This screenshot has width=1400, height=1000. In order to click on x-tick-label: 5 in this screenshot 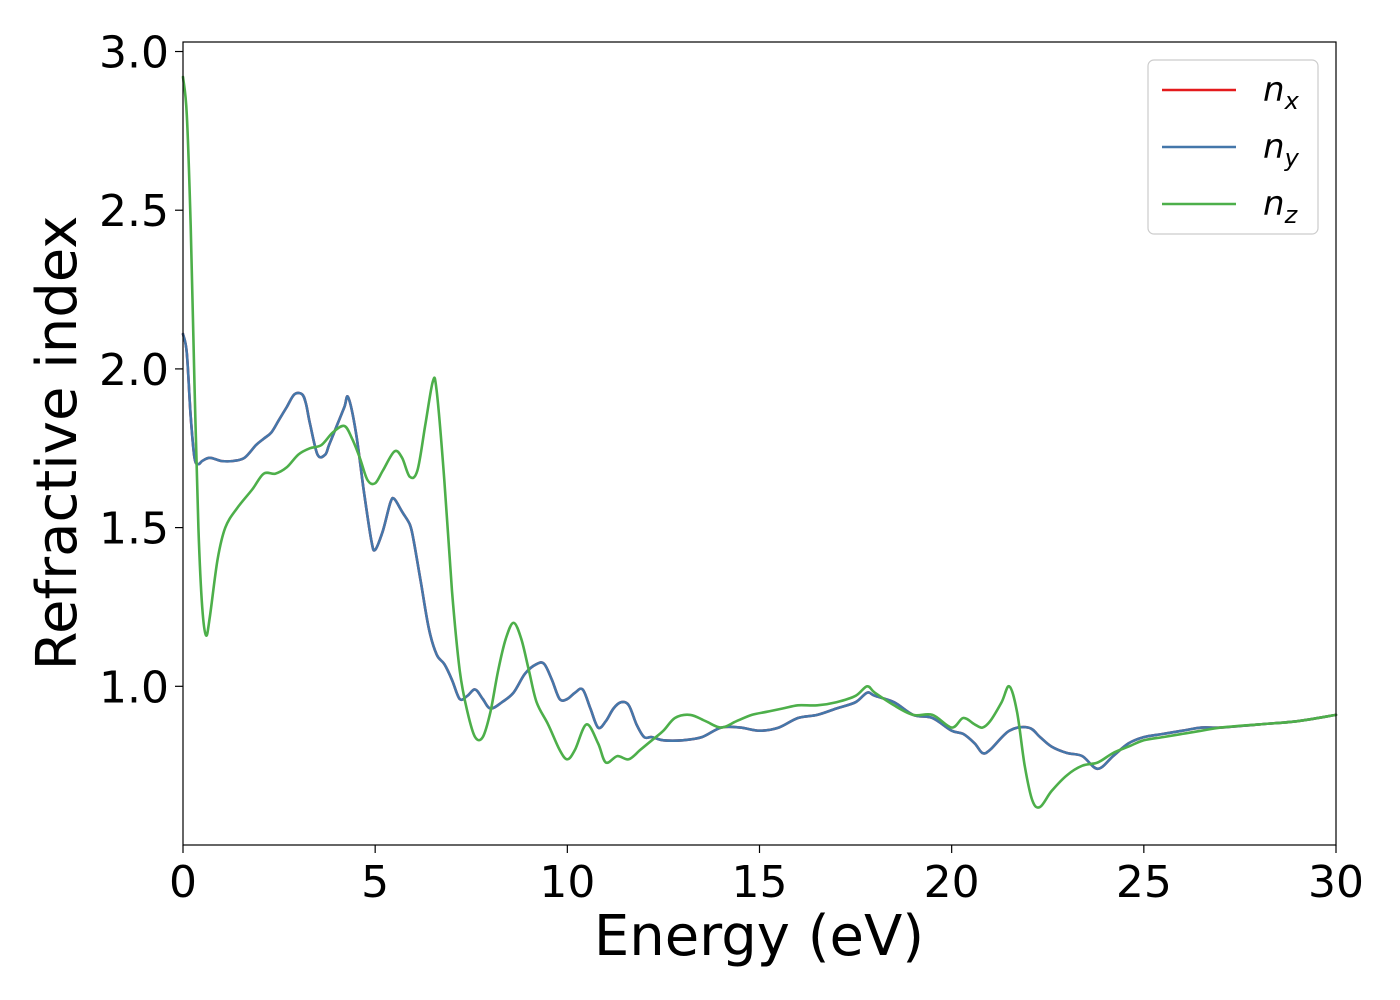, I will do `click(375, 882)`.